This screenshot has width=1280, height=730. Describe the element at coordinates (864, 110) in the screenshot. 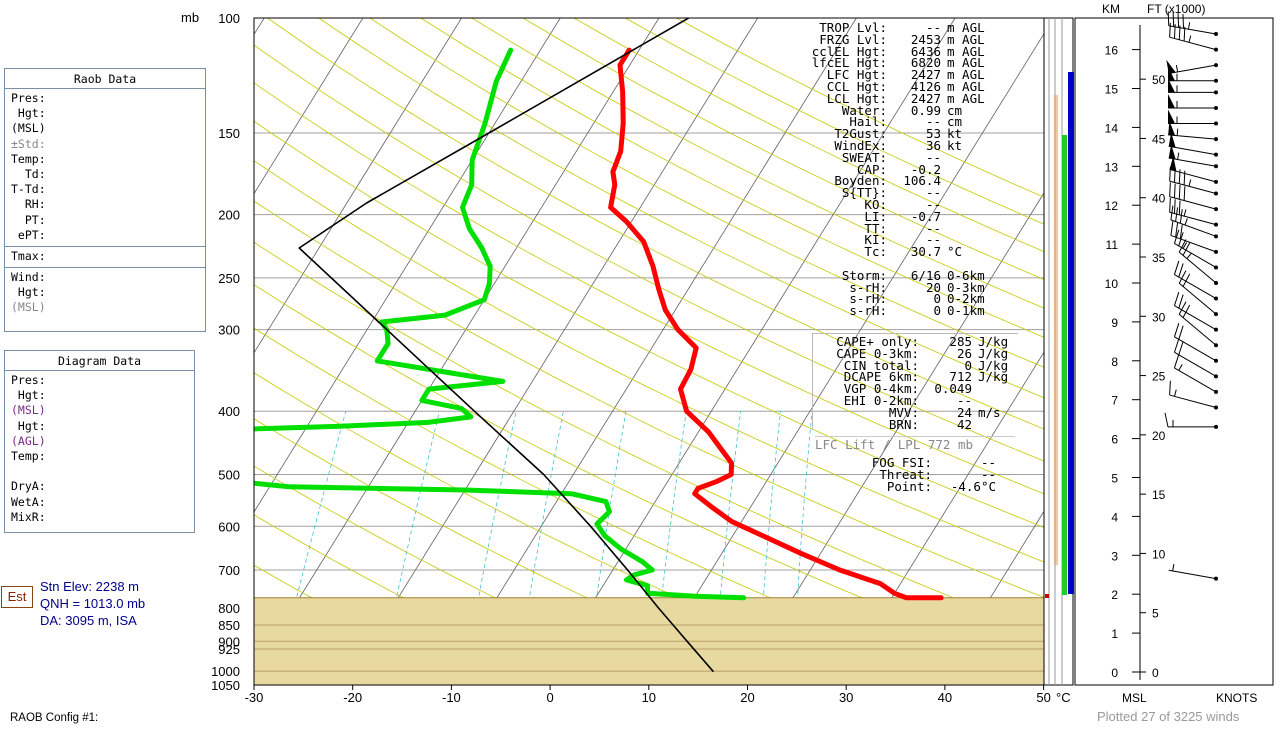

I see `index-label: Water:` at that location.